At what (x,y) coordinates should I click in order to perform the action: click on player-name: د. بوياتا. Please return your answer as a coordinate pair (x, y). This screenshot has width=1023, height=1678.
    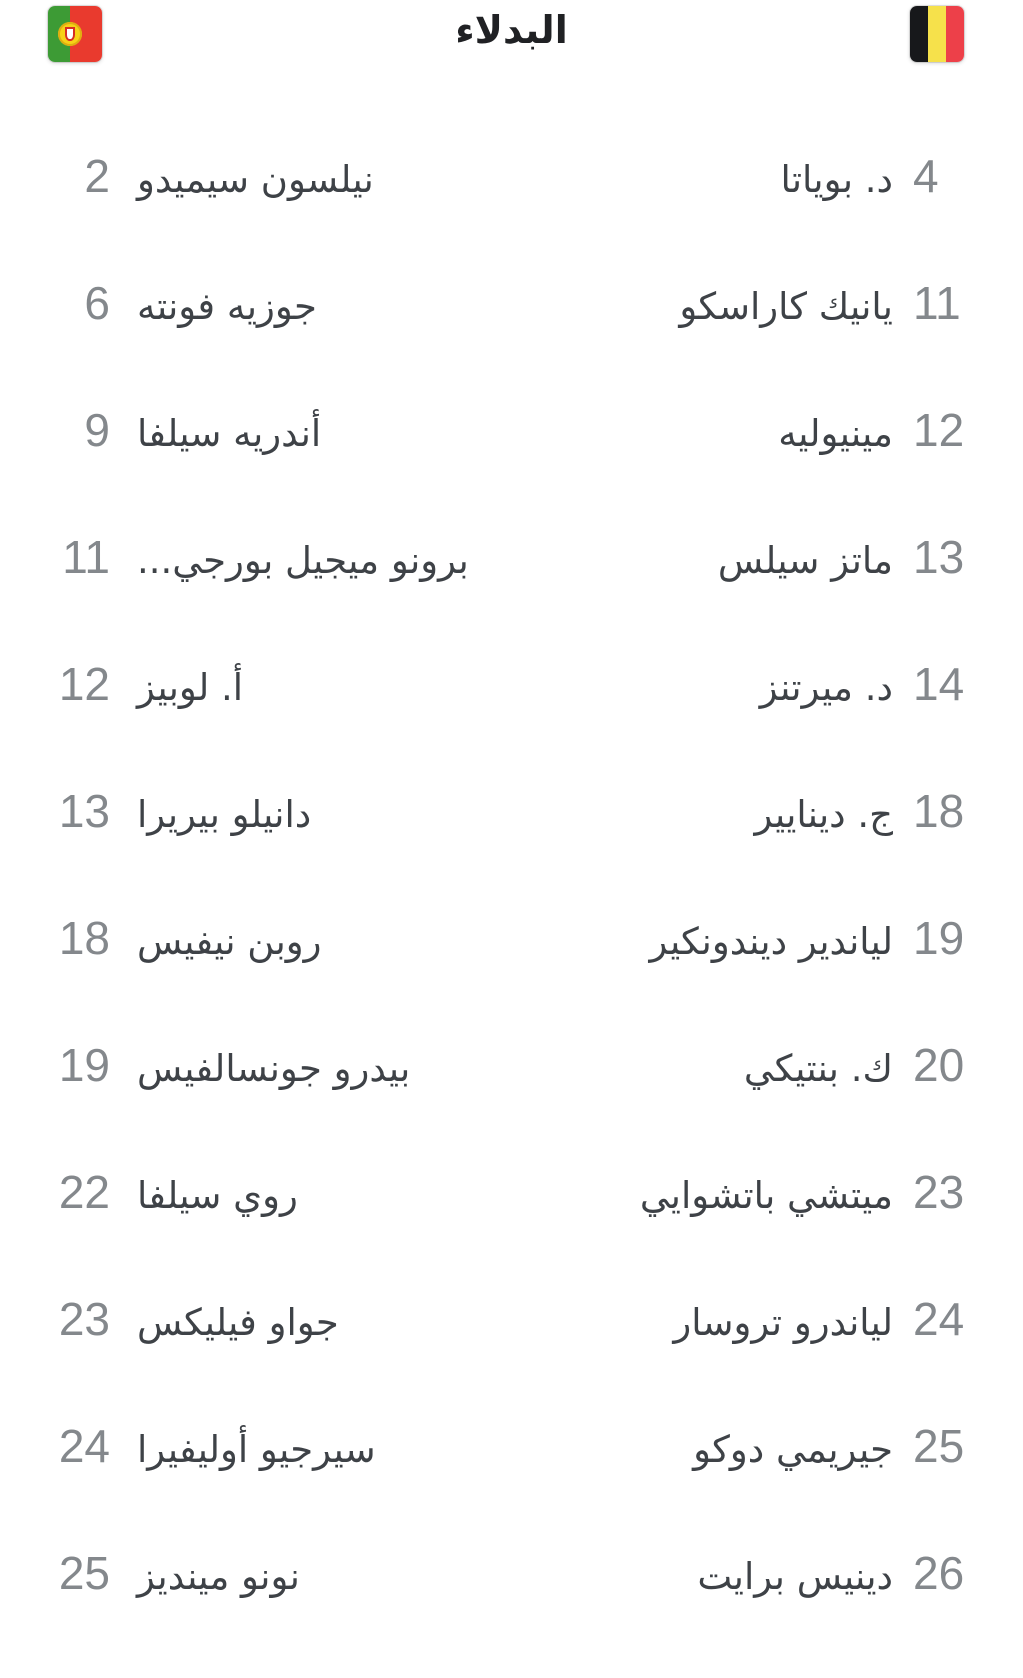
    Looking at the image, I should click on (836, 179).